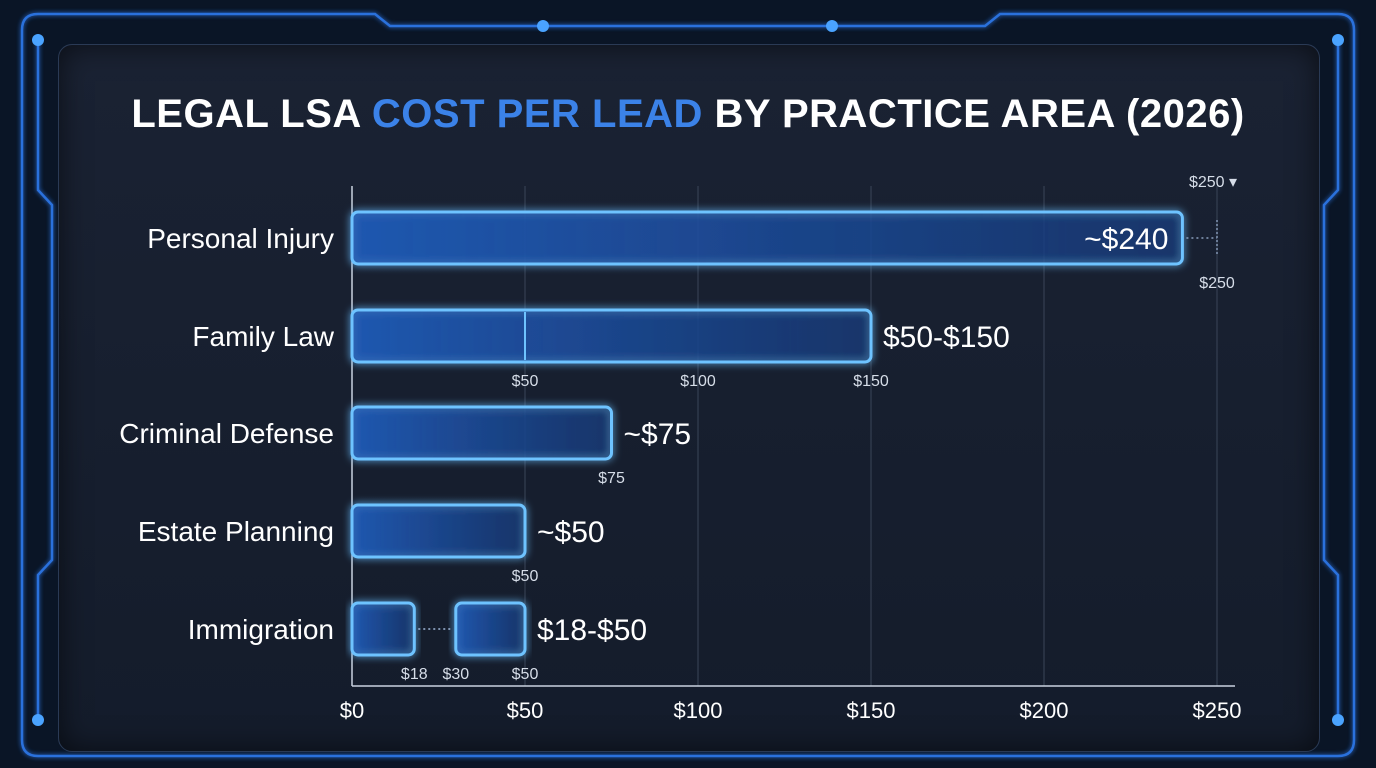  Describe the element at coordinates (611, 478) in the screenshot. I see `marker-label: $75` at that location.